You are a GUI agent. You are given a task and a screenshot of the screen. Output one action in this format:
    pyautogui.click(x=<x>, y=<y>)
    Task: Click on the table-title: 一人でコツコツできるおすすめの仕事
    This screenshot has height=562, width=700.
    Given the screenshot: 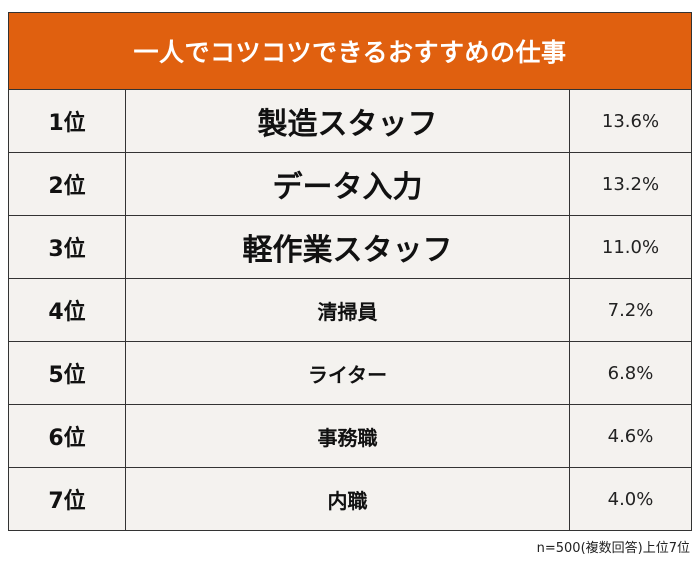 What is the action you would take?
    pyautogui.click(x=350, y=51)
    